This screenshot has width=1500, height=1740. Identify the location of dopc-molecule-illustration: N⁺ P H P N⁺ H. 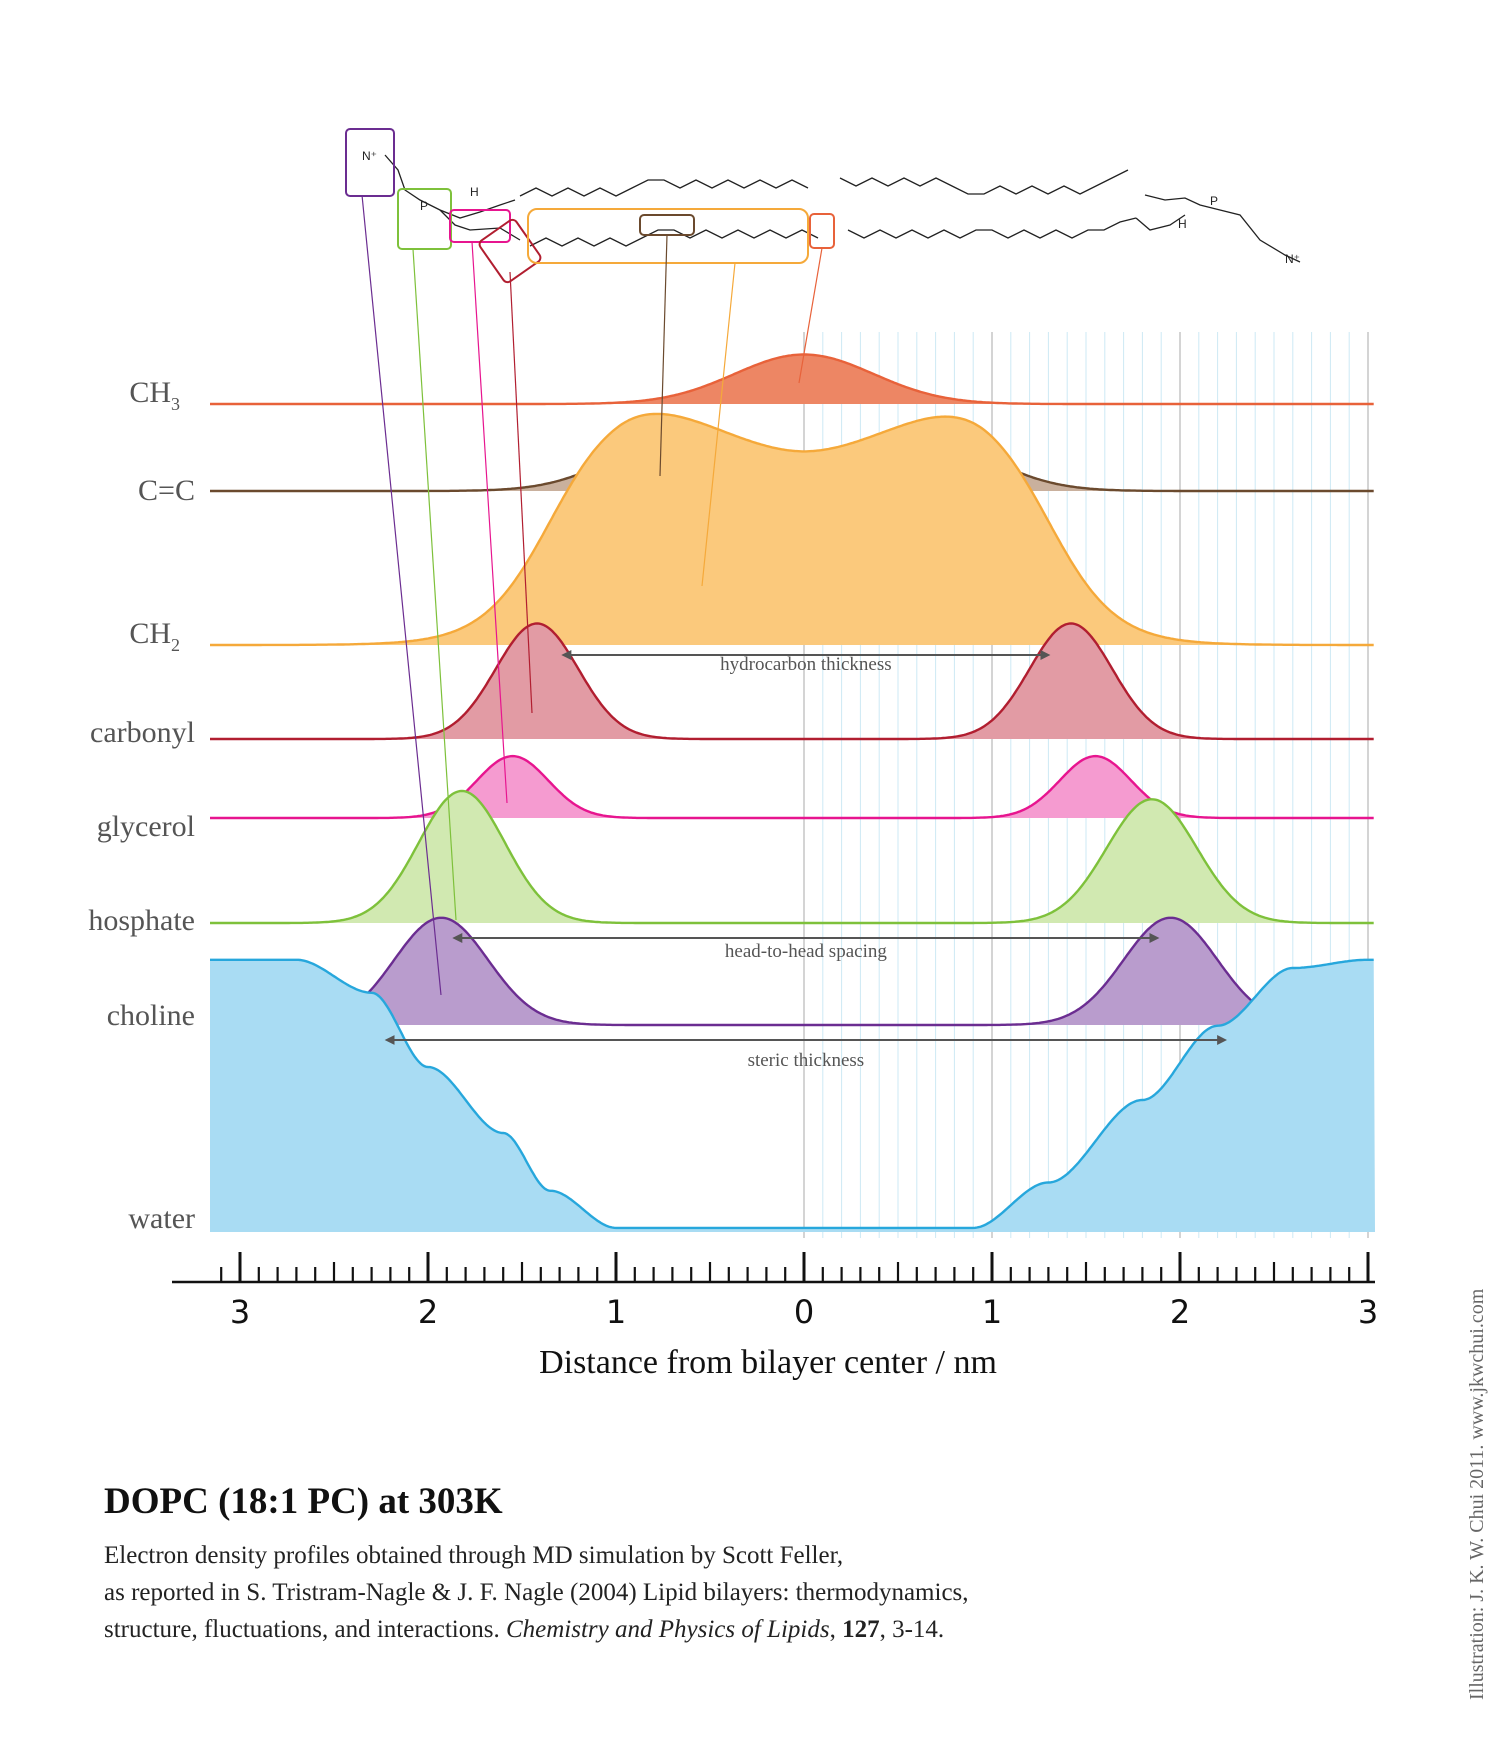
(831, 207).